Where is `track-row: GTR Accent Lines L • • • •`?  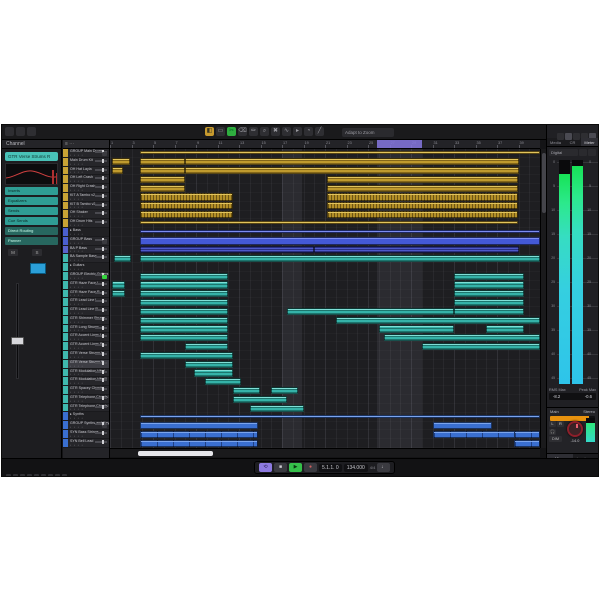 track-row: GTR Accent Lines L • • • • is located at coordinates (86, 338).